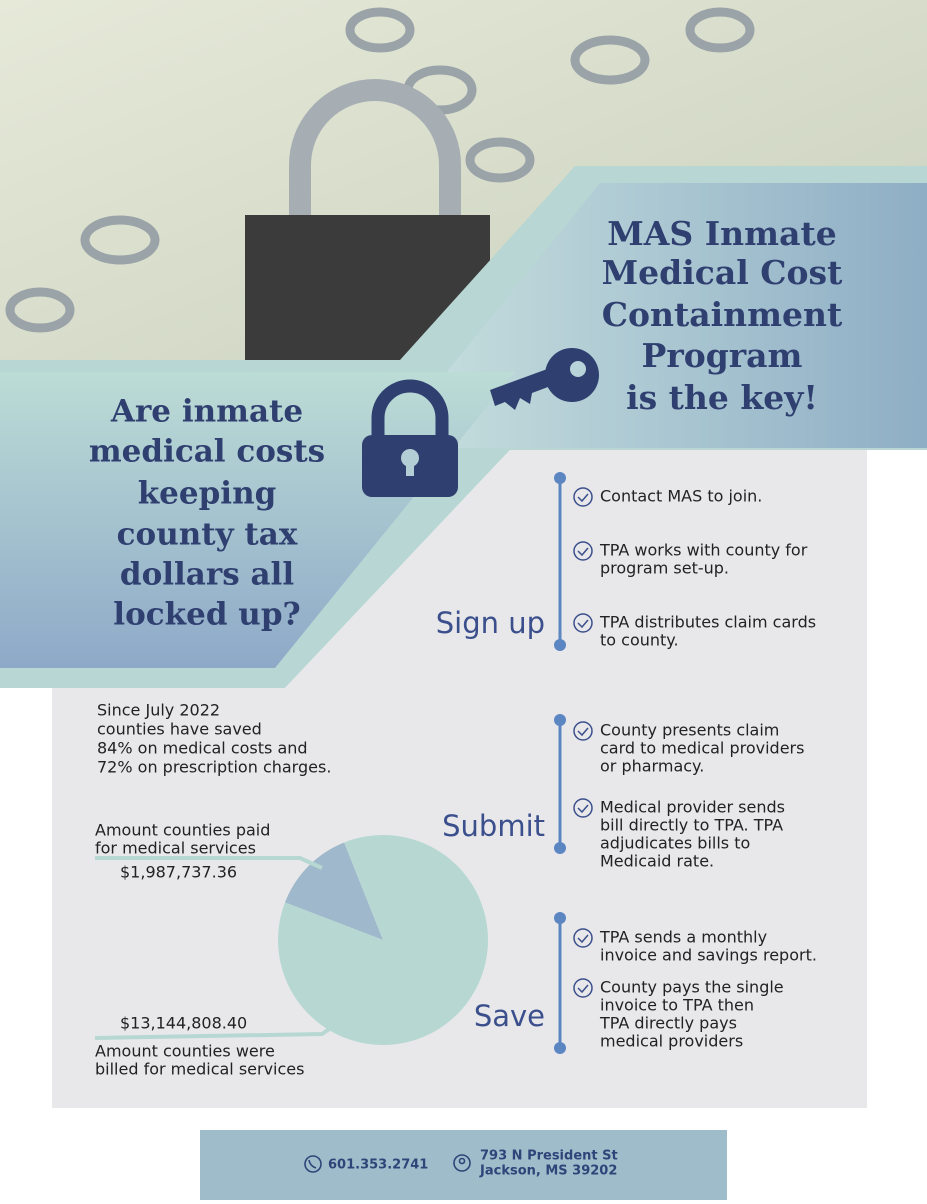 This screenshot has width=927, height=1204. I want to click on step-text: TPA directly pays, so click(668, 1023).